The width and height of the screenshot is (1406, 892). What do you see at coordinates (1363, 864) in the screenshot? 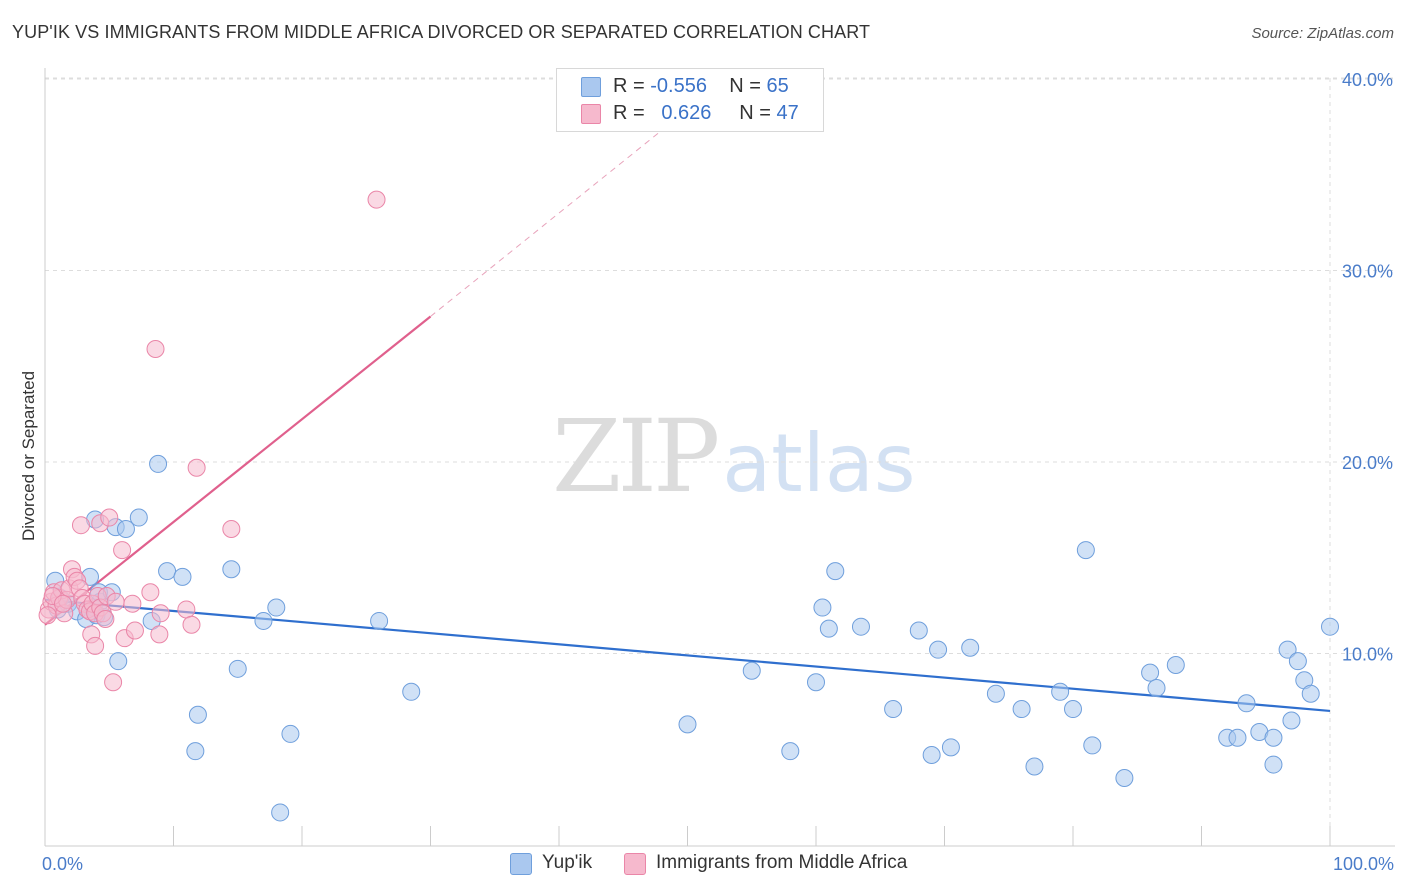
I see `x-tick-label-max: 100.0%` at bounding box center [1363, 864].